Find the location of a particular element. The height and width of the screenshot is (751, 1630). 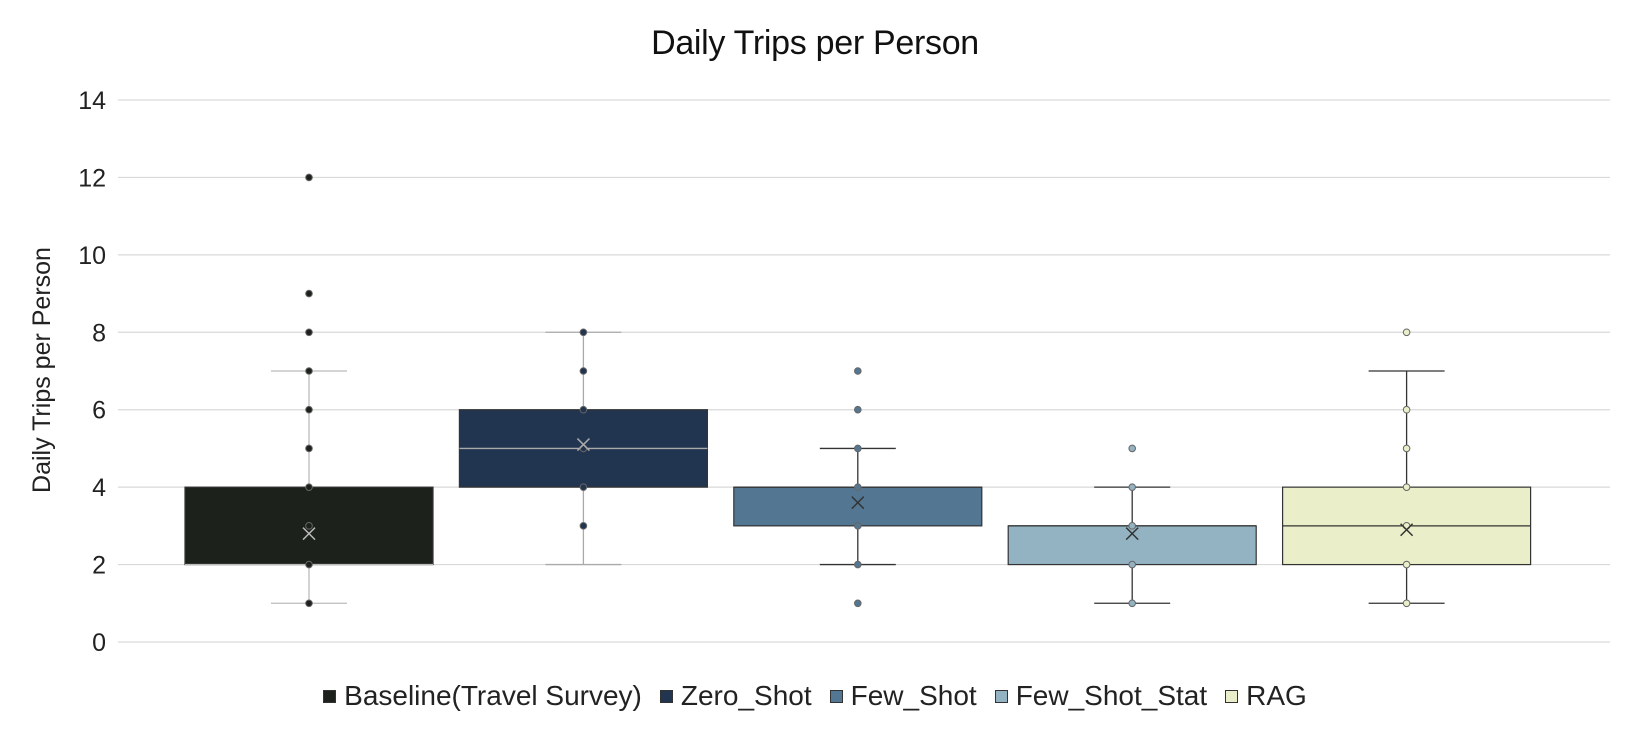

y-axis-label: Daily Trips per Person is located at coordinates (42, 370).